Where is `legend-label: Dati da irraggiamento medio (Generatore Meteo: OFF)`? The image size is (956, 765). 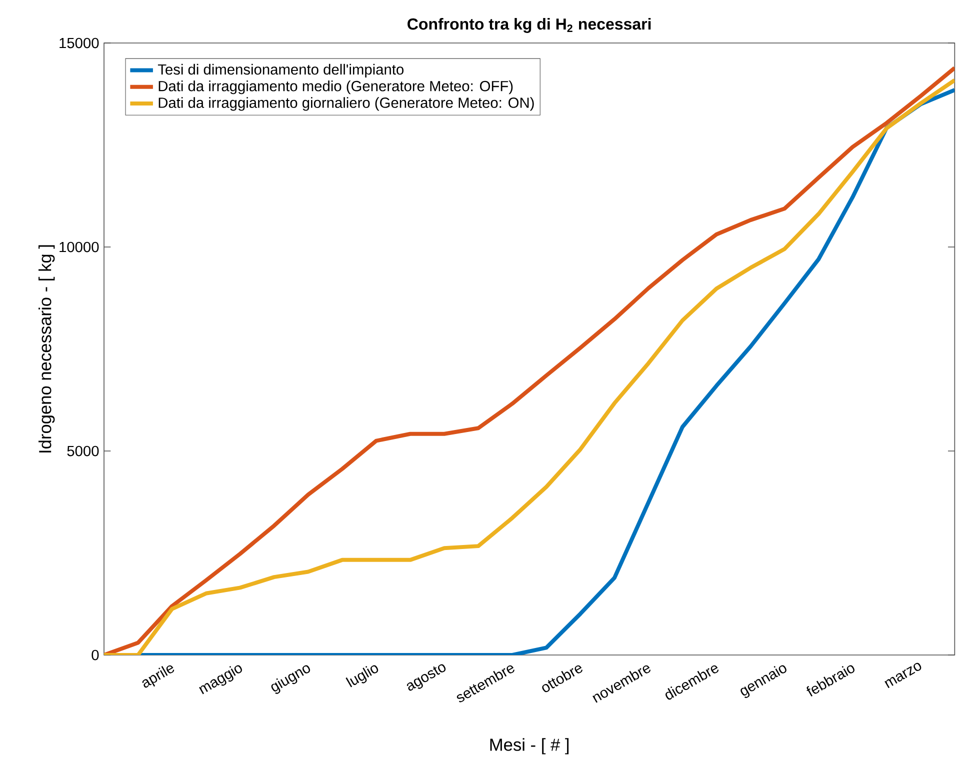
legend-label: Dati da irraggiamento medio (Generatore Meteo: OFF) is located at coordinates (335, 87).